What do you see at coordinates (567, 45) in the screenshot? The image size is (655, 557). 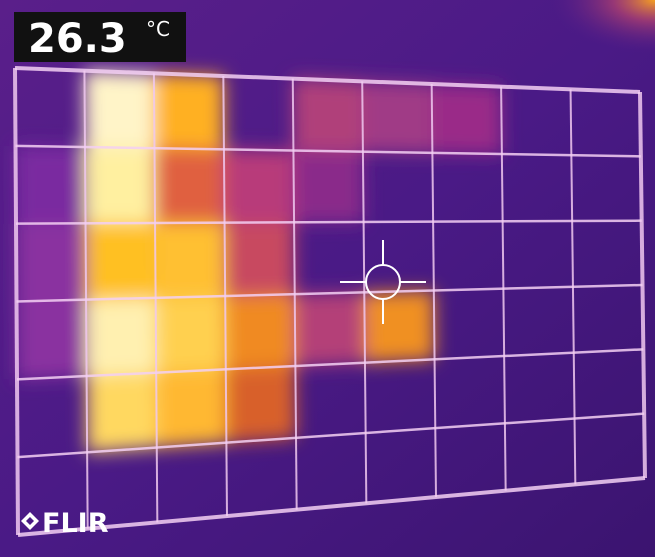 I see `warm-corner` at bounding box center [567, 45].